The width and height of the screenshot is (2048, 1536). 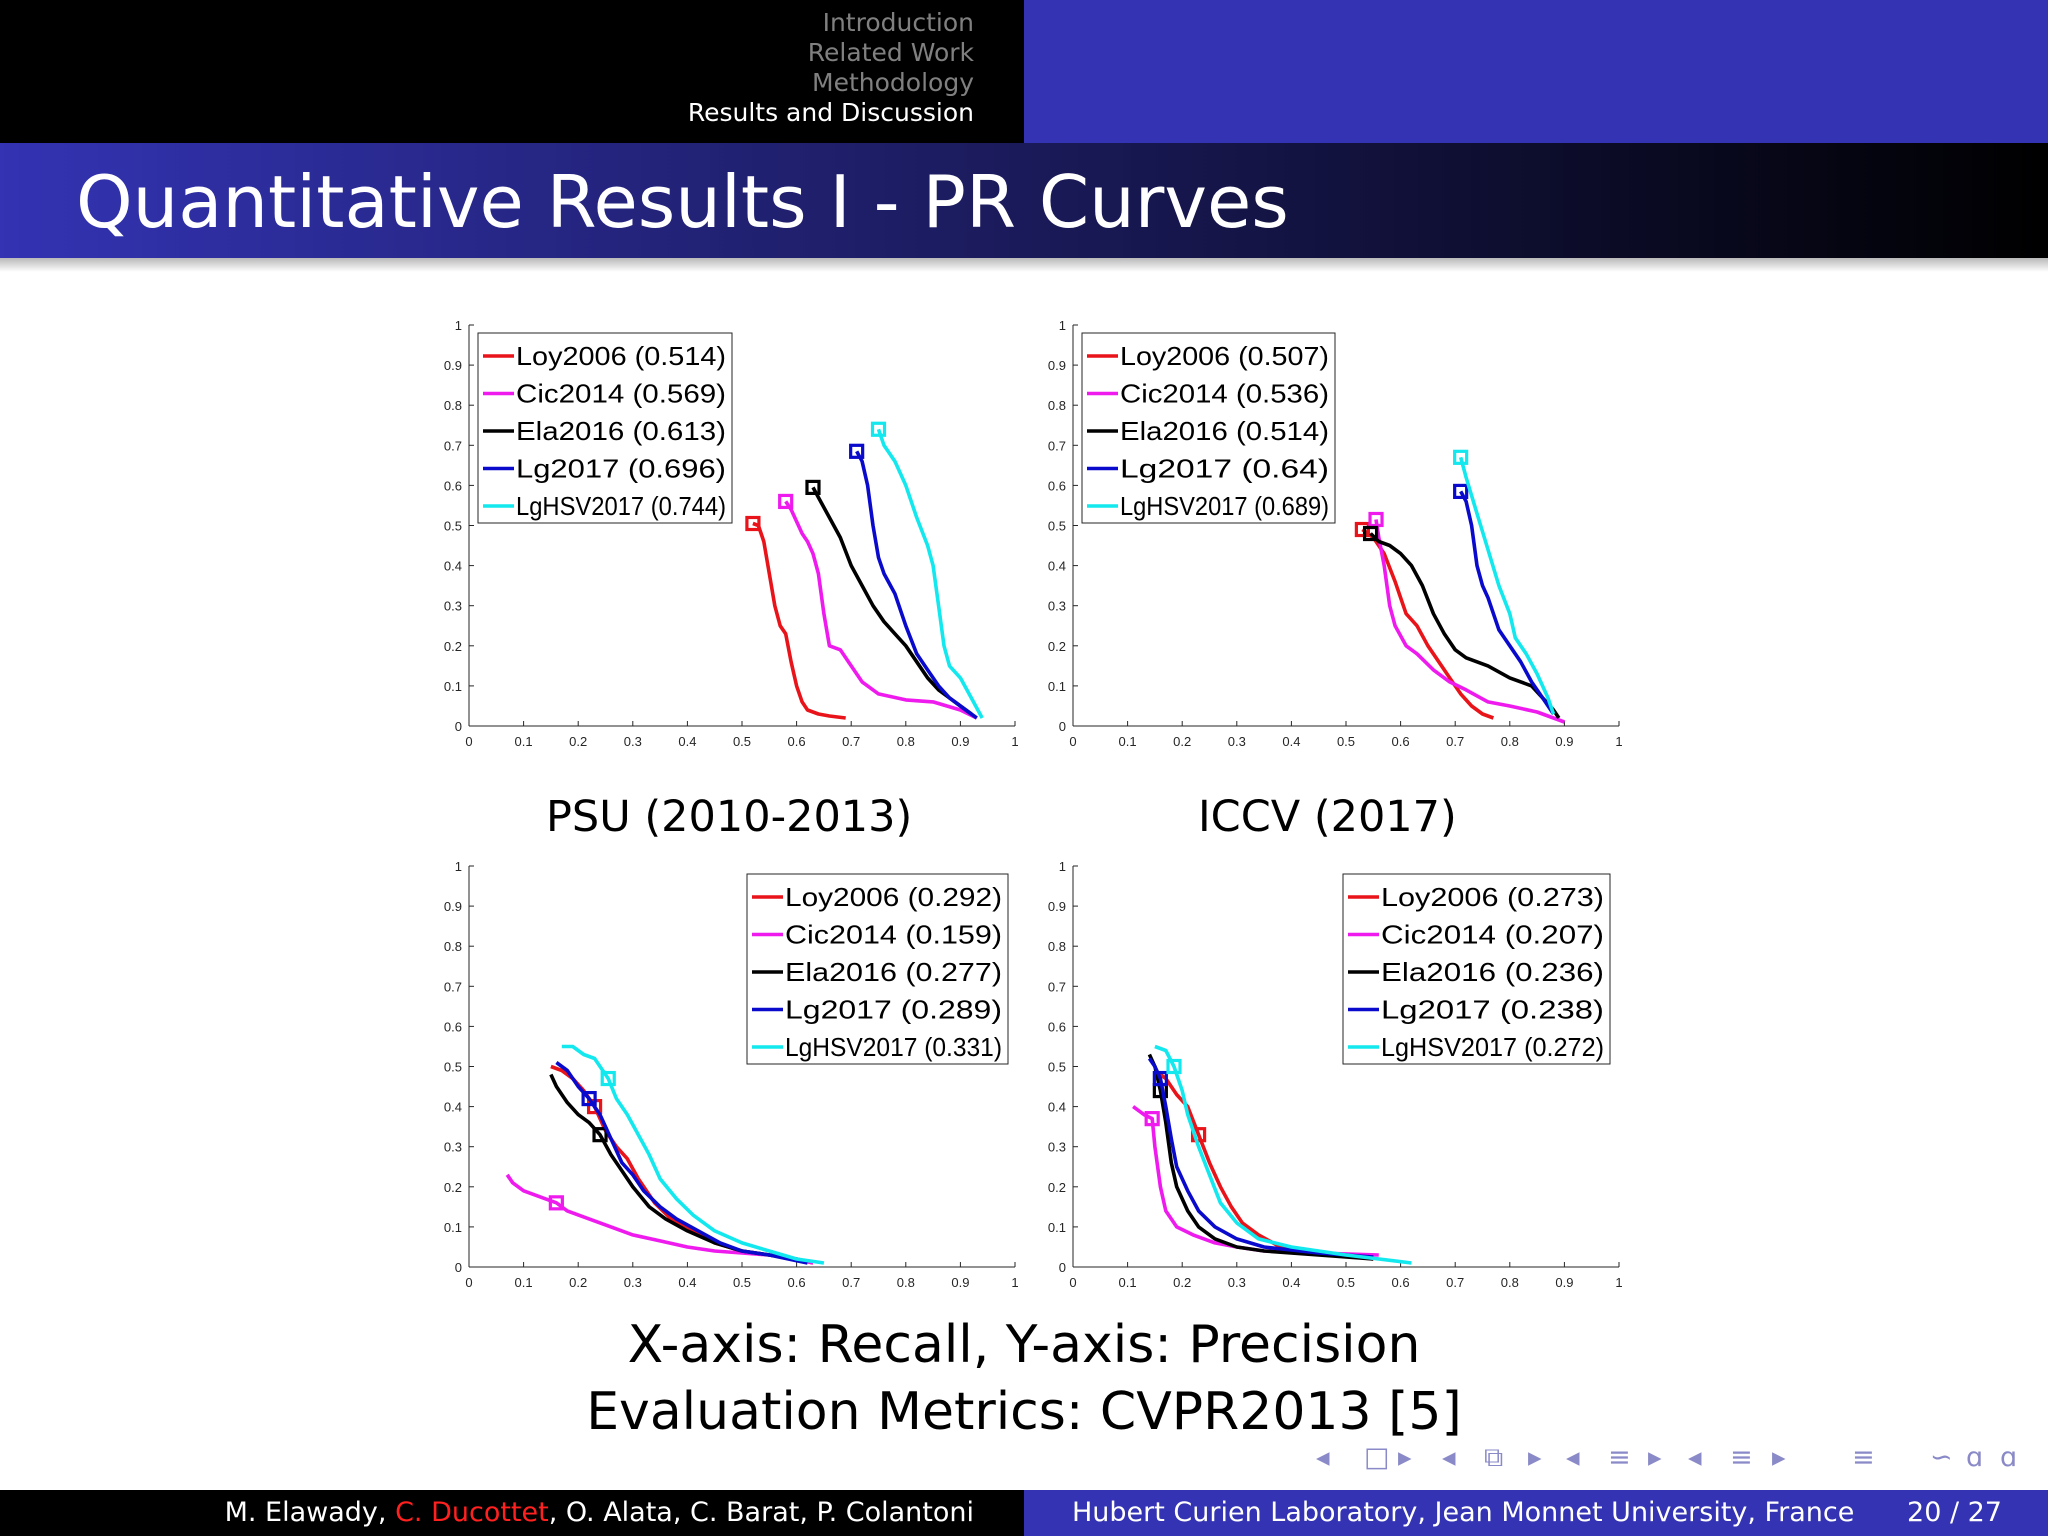 What do you see at coordinates (1405, 1457) in the screenshot?
I see `nav-symbol-2: ▸` at bounding box center [1405, 1457].